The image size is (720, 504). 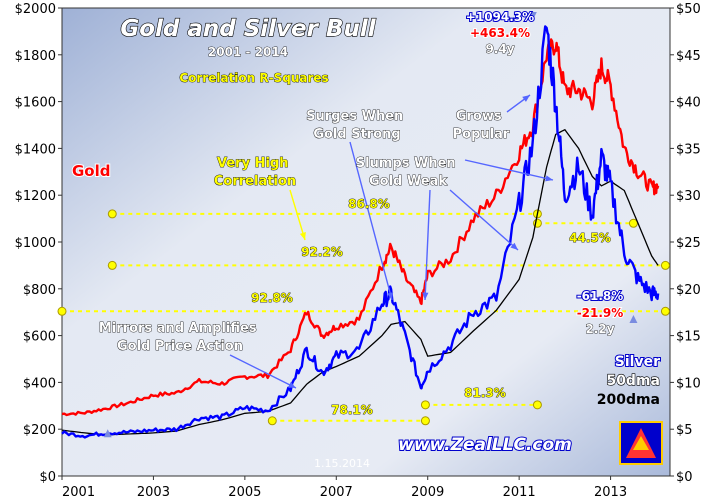 I want to click on grows-label: Grows Popular, so click(x=481, y=125).